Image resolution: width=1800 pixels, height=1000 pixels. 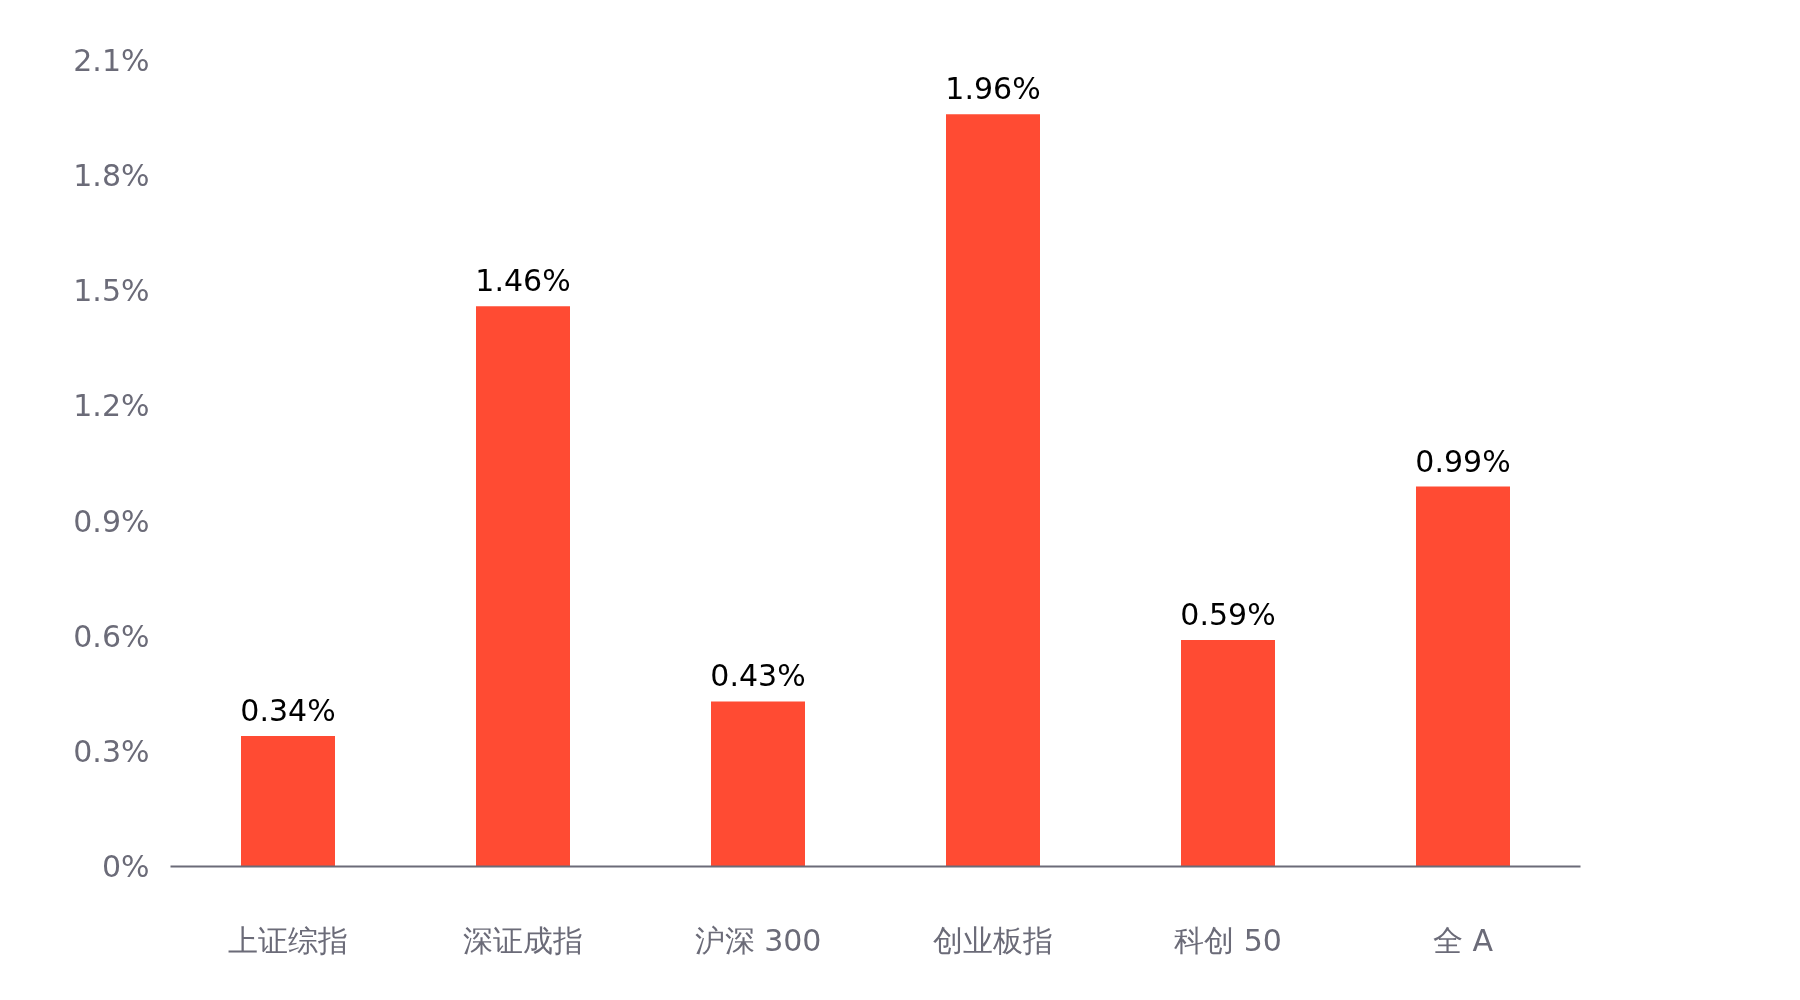 What do you see at coordinates (111, 636) in the screenshot?
I see `y-tick-label: 0.6%` at bounding box center [111, 636].